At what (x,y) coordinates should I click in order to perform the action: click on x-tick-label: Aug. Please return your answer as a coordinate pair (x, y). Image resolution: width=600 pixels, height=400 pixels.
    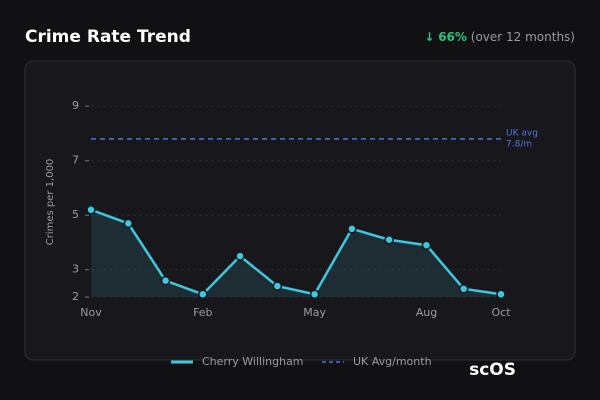
    Looking at the image, I should click on (426, 312).